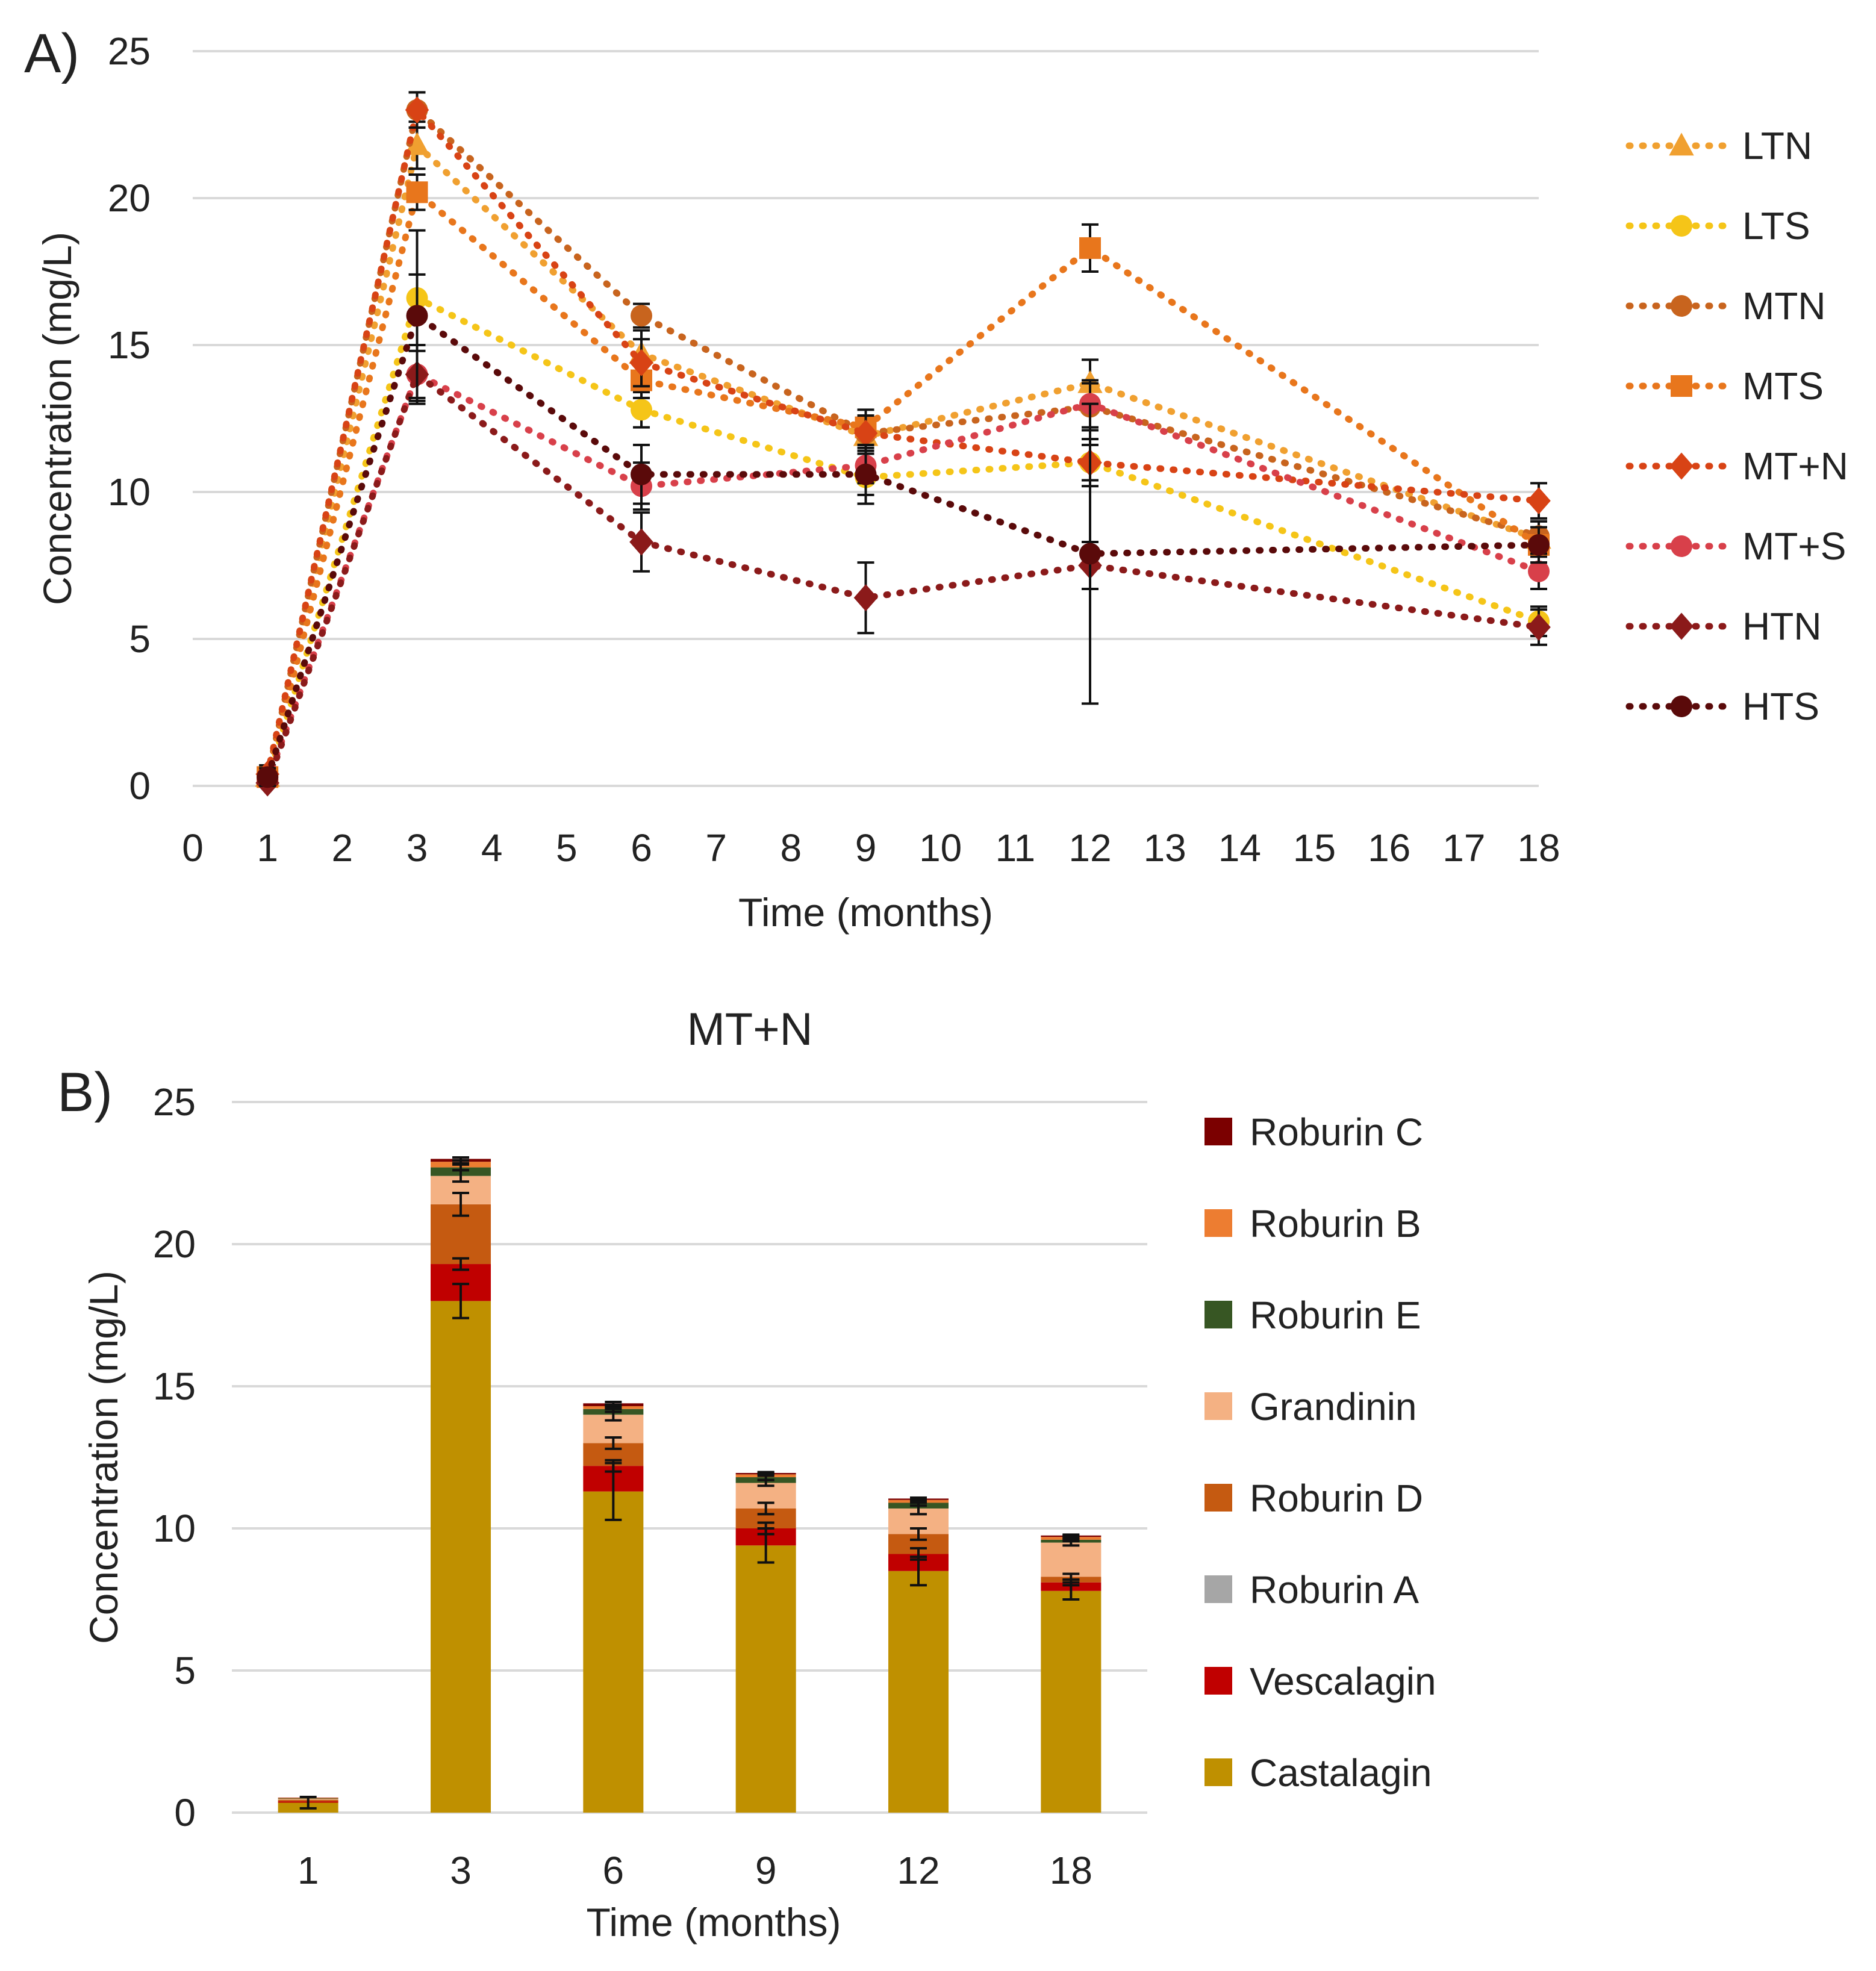  I want to click on legend-label: MTN, so click(1784, 306).